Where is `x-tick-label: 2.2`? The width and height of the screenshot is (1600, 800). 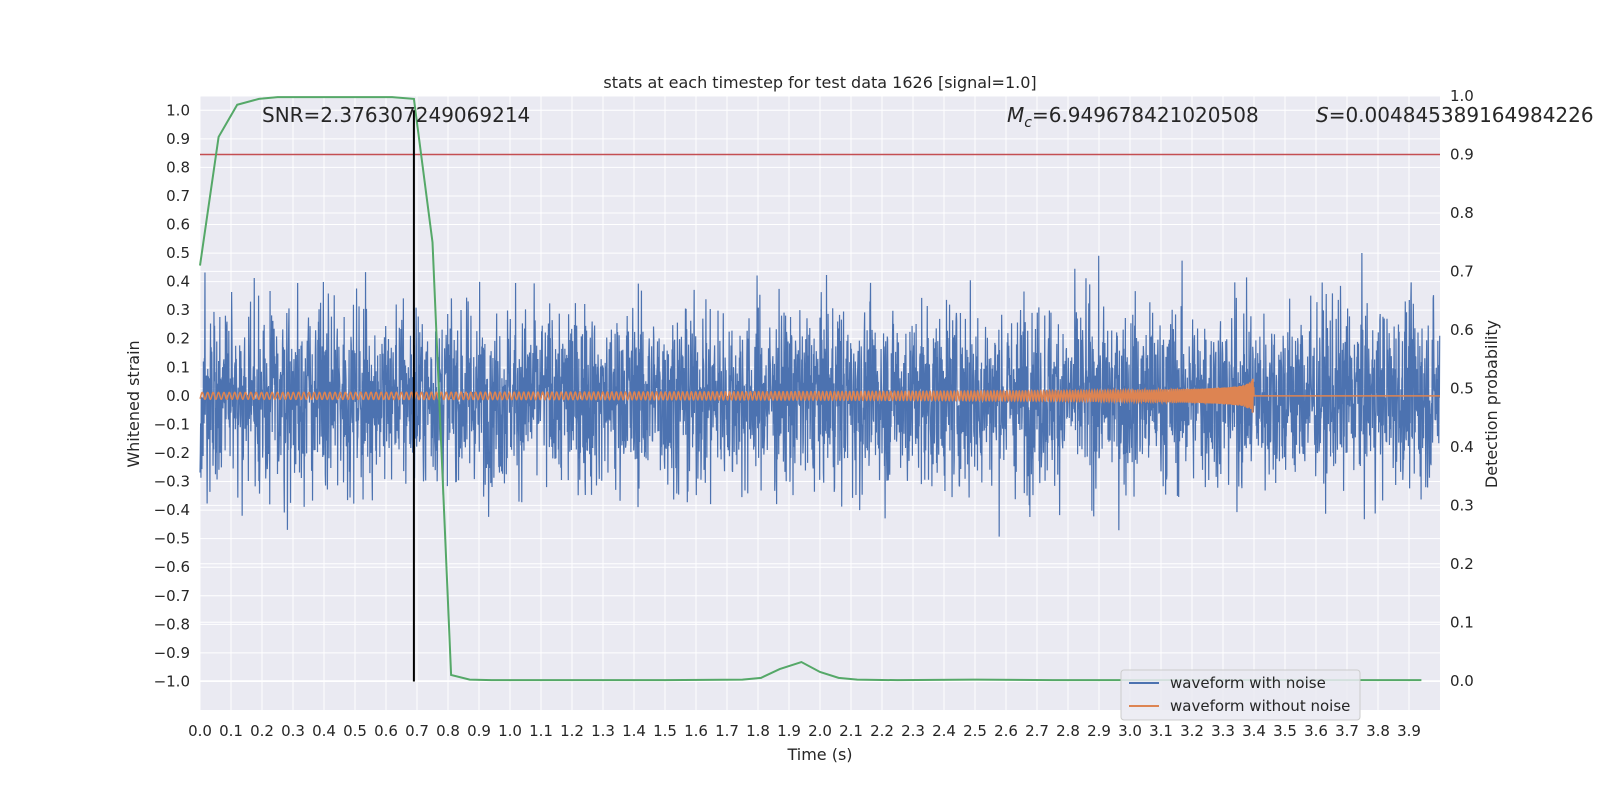
x-tick-label: 2.2 is located at coordinates (882, 731).